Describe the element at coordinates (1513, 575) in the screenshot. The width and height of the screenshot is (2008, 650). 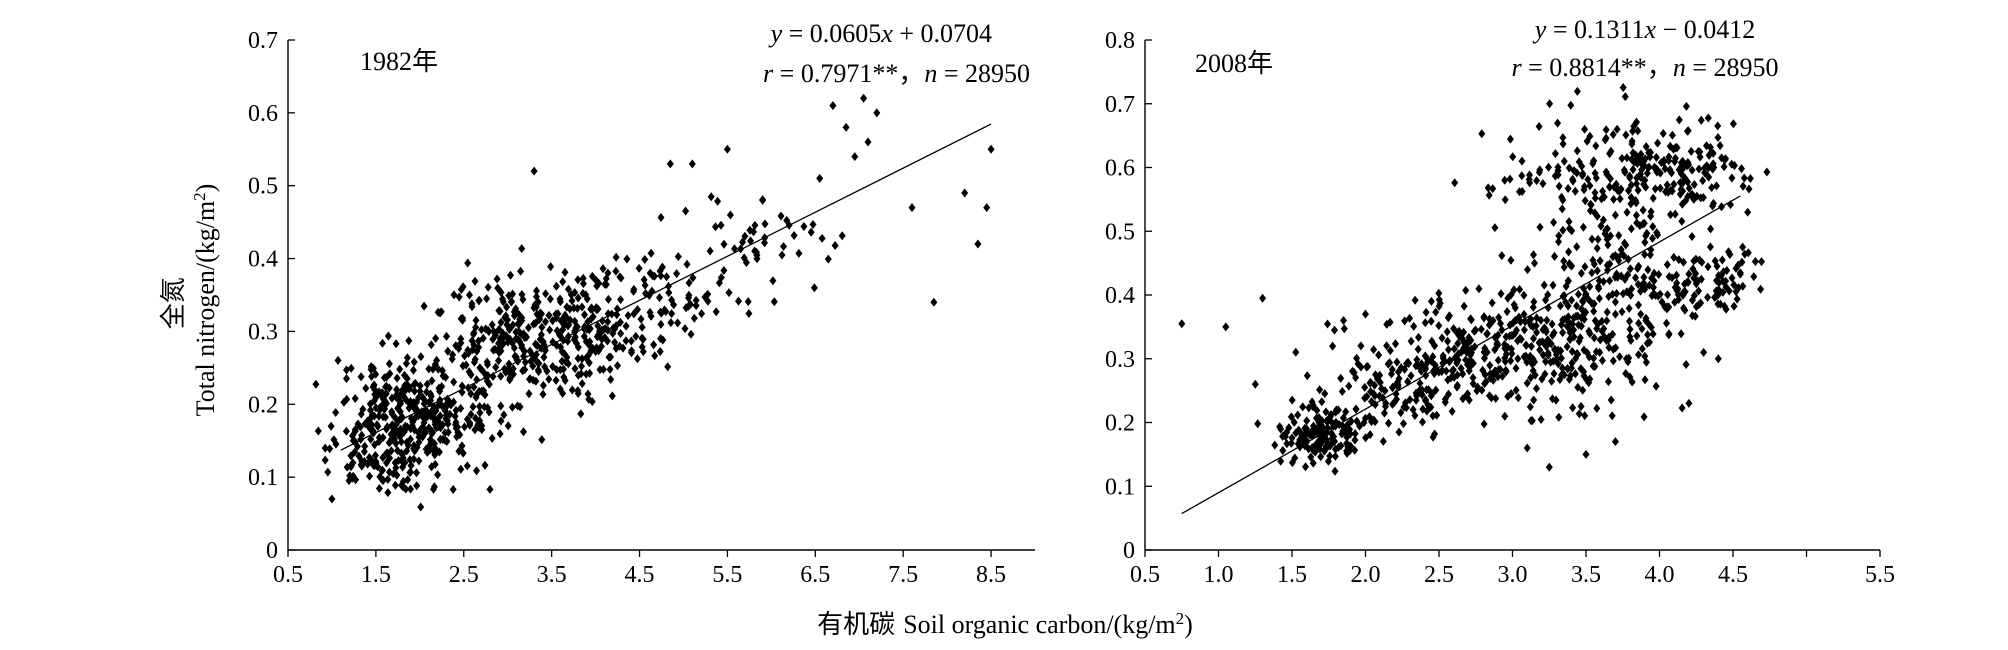
I see `x-tick-label: 3.0` at that location.